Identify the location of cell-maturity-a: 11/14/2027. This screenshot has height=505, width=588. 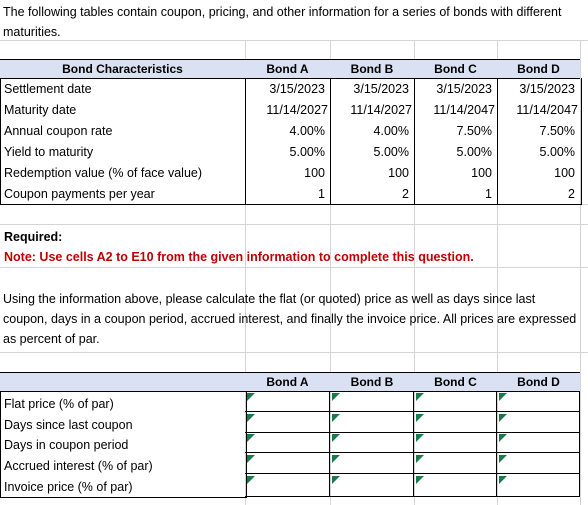
(297, 110).